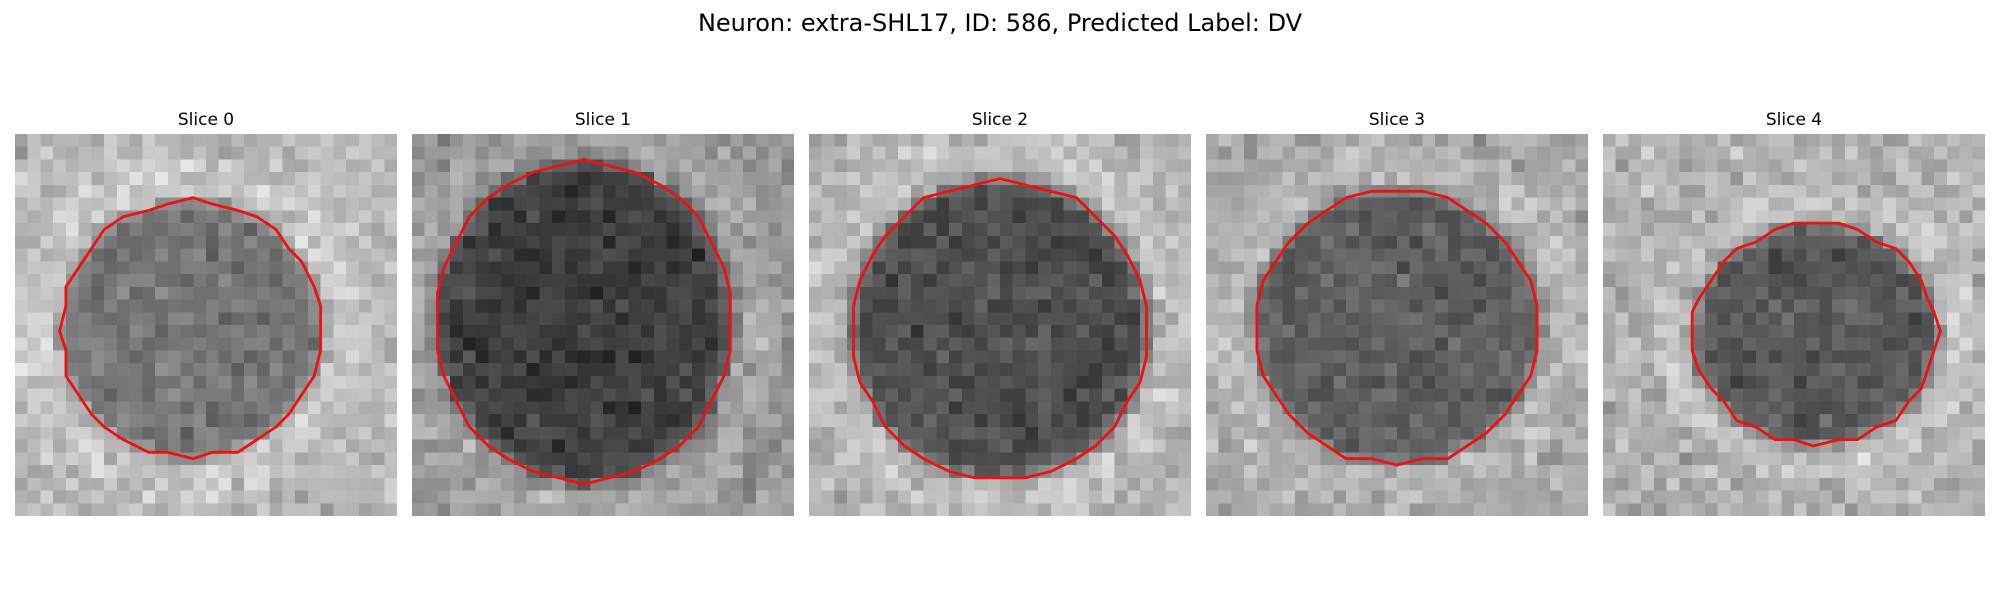  I want to click on slice-panel-0: Slice 0, so click(206, 312).